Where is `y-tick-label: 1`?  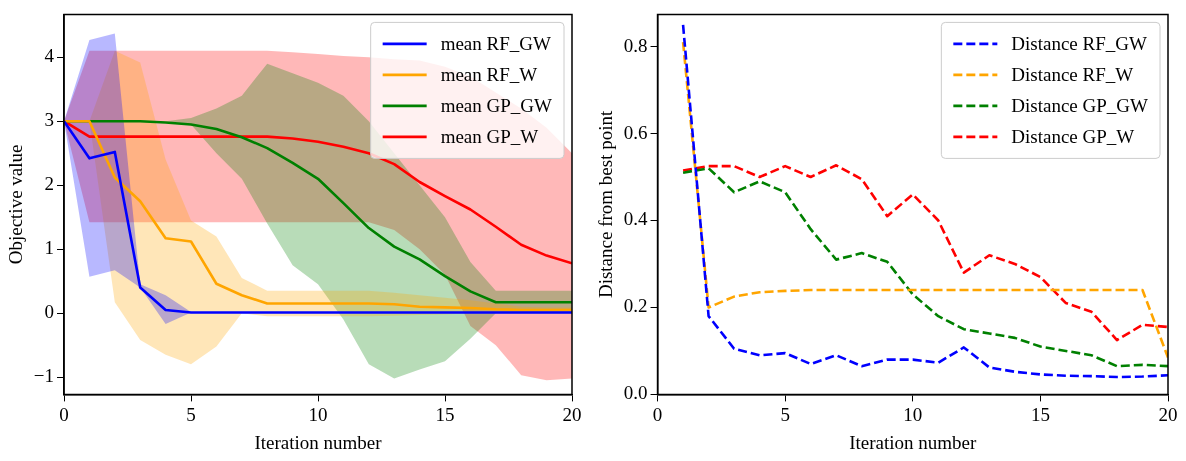 y-tick-label: 1 is located at coordinates (49, 248).